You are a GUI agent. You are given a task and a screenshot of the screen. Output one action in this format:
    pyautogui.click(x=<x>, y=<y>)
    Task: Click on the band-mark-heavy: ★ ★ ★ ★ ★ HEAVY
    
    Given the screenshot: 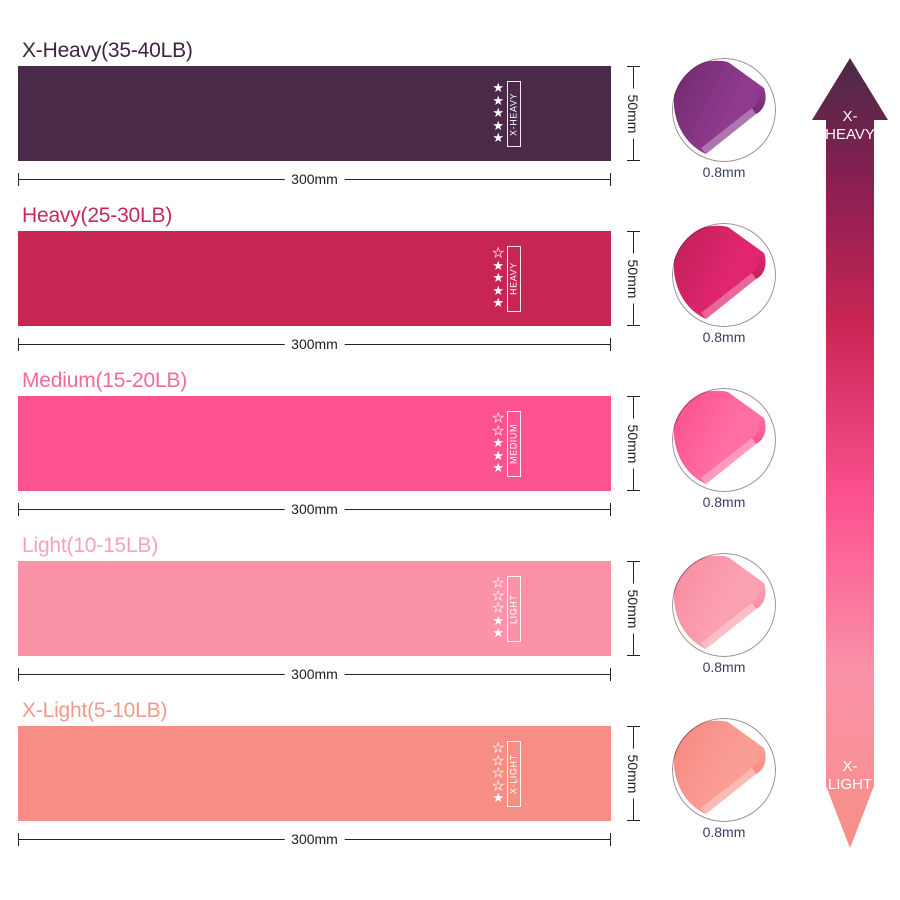 What is the action you would take?
    pyautogui.click(x=506, y=279)
    